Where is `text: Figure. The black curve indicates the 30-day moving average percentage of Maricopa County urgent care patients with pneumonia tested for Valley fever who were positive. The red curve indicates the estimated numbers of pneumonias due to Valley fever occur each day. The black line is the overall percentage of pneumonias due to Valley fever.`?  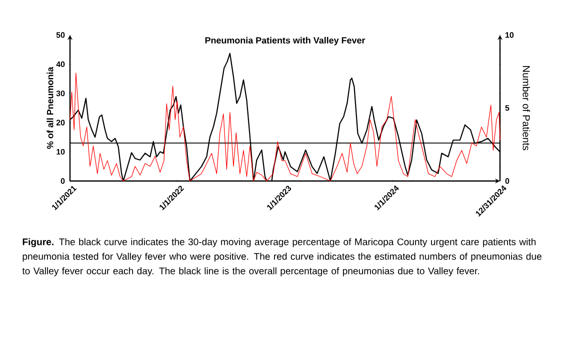 text: Figure. The black curve indicates the 30-day moving average percentage of Maricopa County urgent care patients with pneumonia tested for Valley fever who were positive. The red curve indicates the estimated numbers of pneumonias due to Valley fever occur each day. The black line is the overall percentage of pneumonias due to Valley fever. is located at coordinates (282, 257).